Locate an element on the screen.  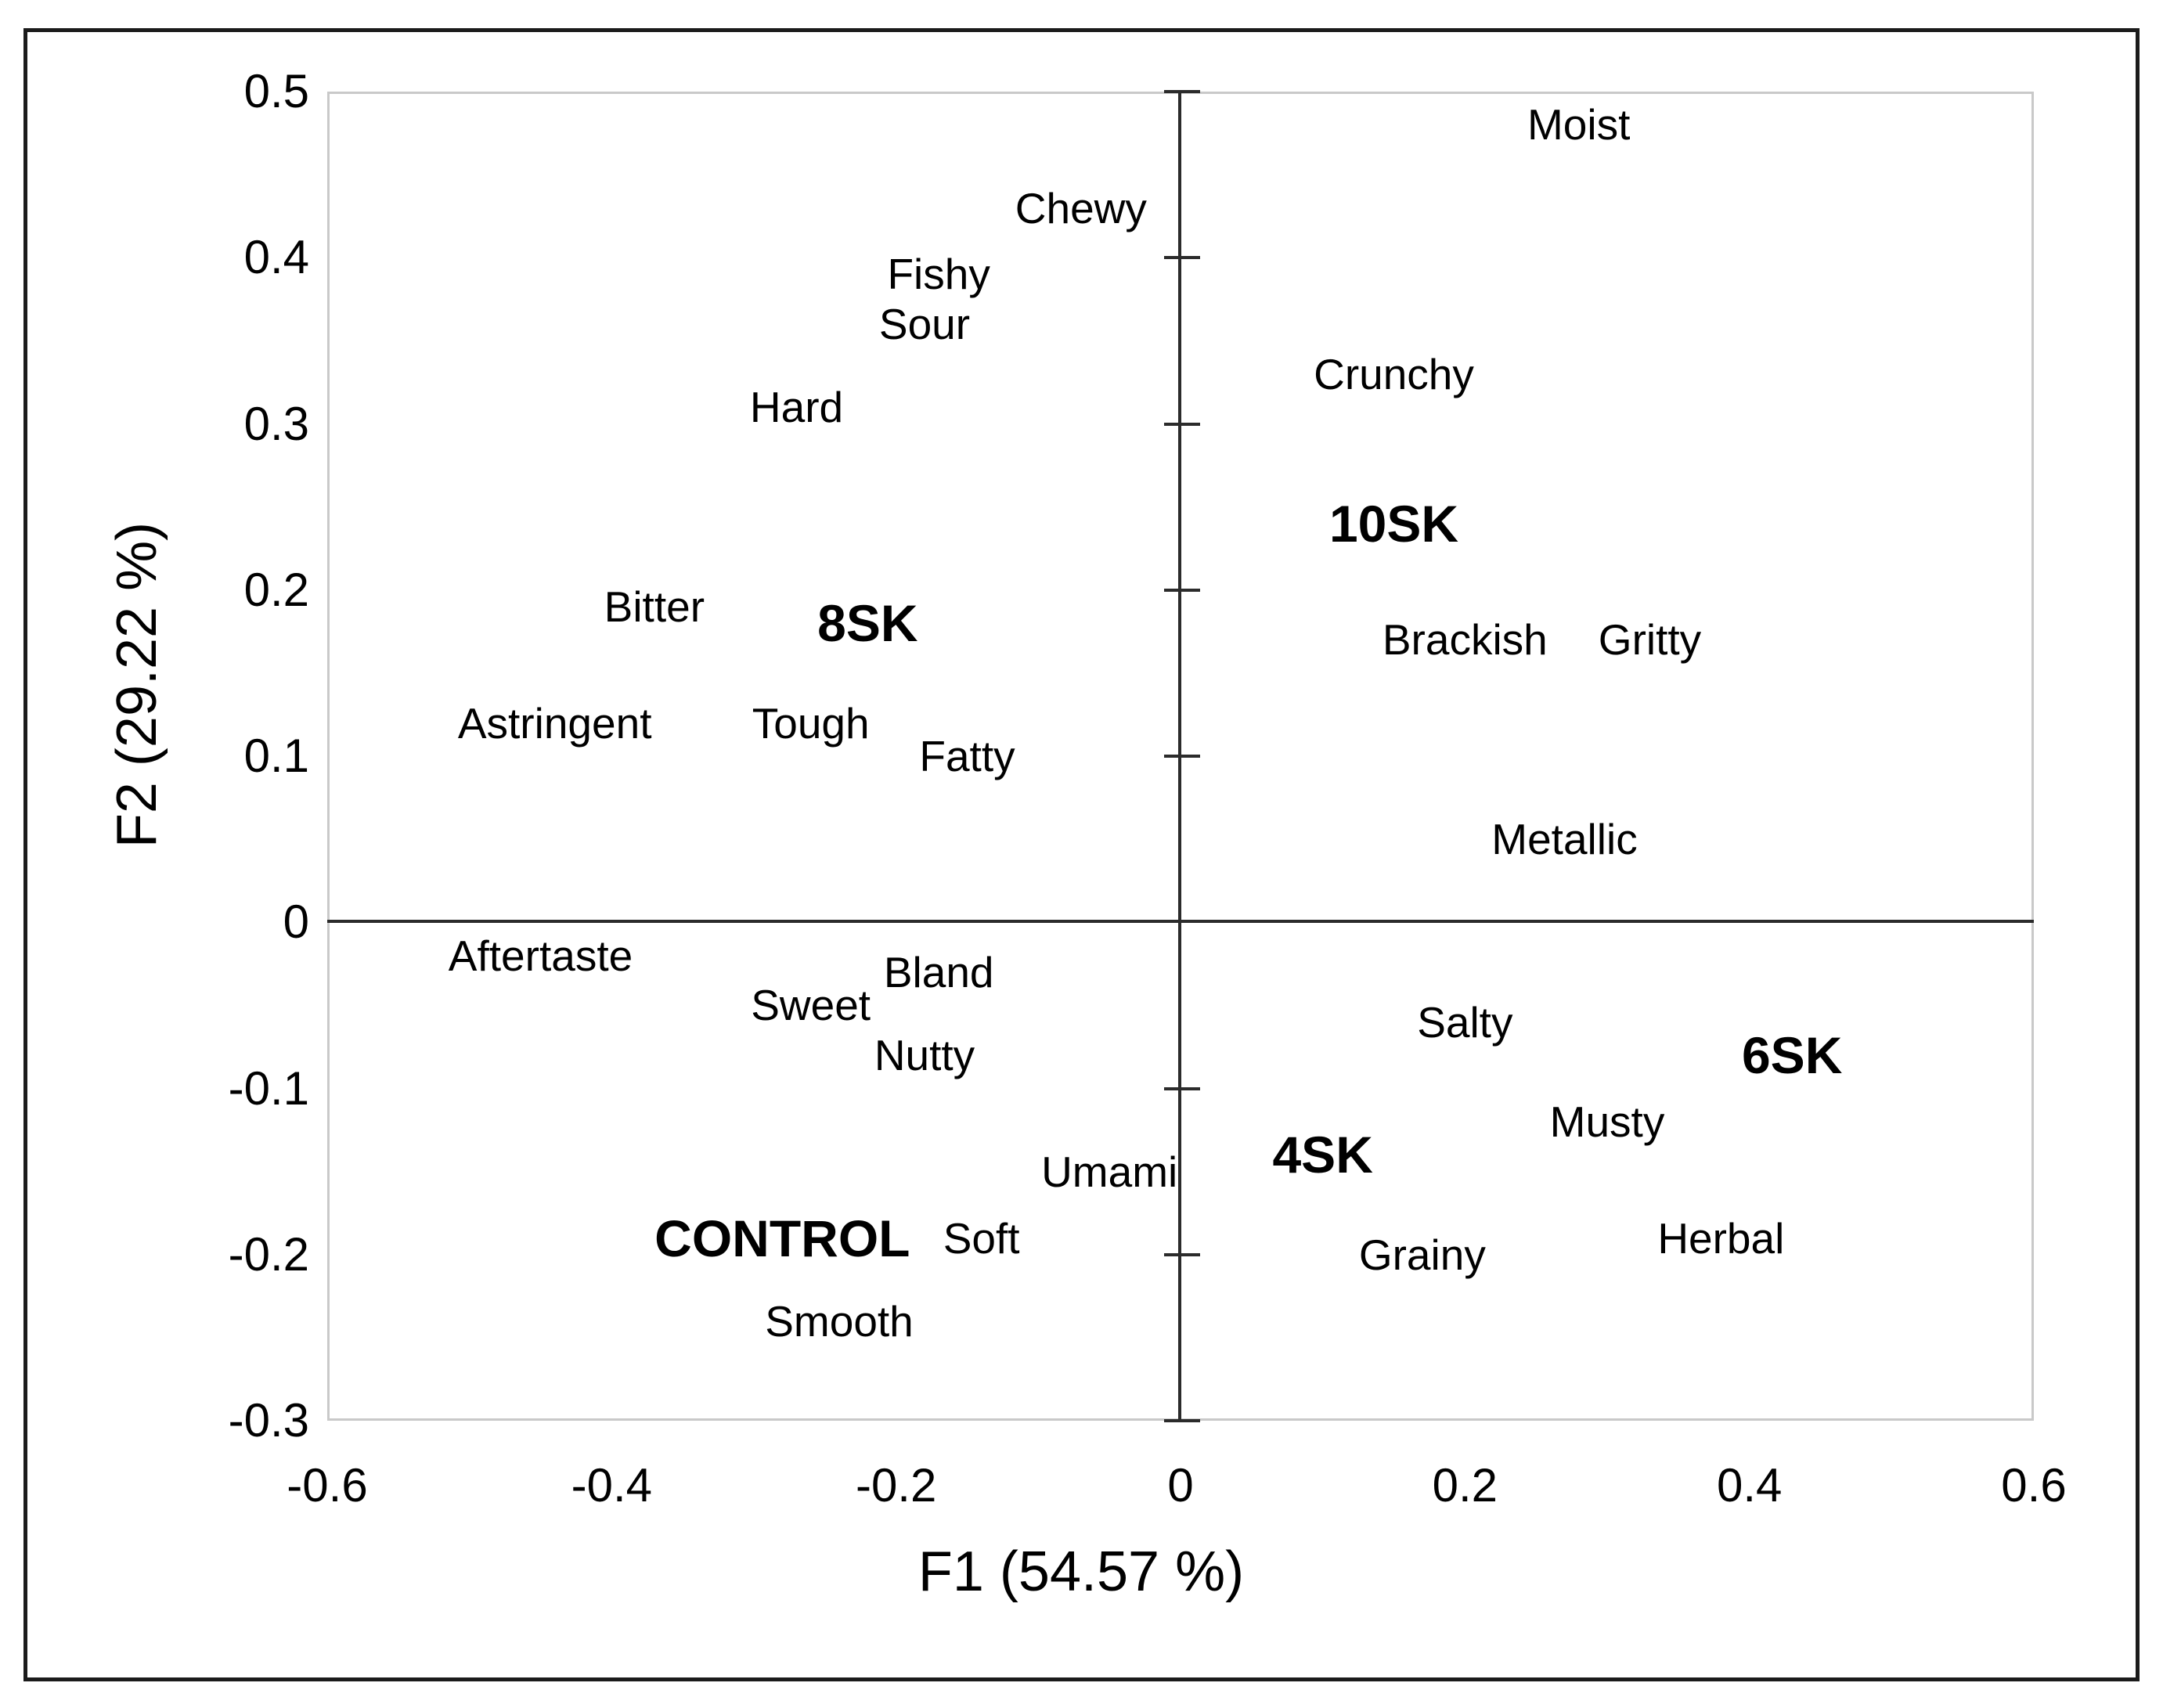
y-tick-label: 0.4 is located at coordinates (276, 257).